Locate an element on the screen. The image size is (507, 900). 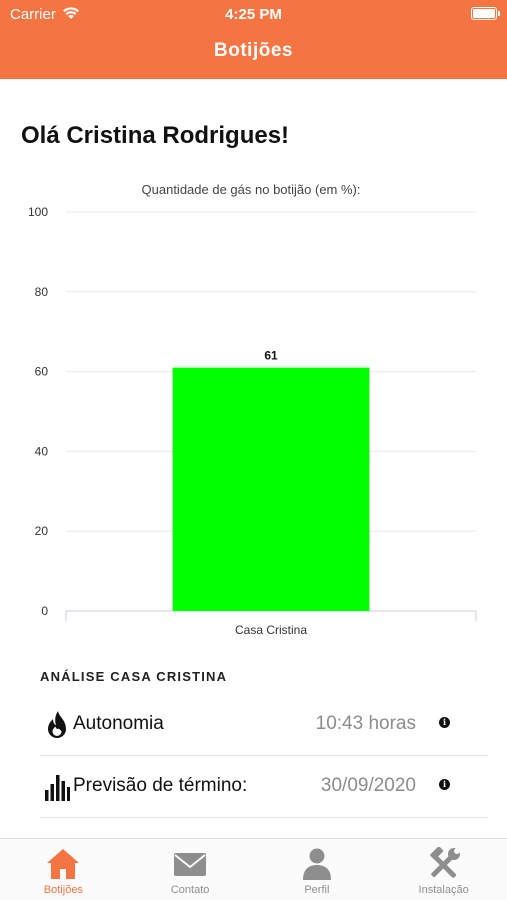
home-icon is located at coordinates (63, 864).